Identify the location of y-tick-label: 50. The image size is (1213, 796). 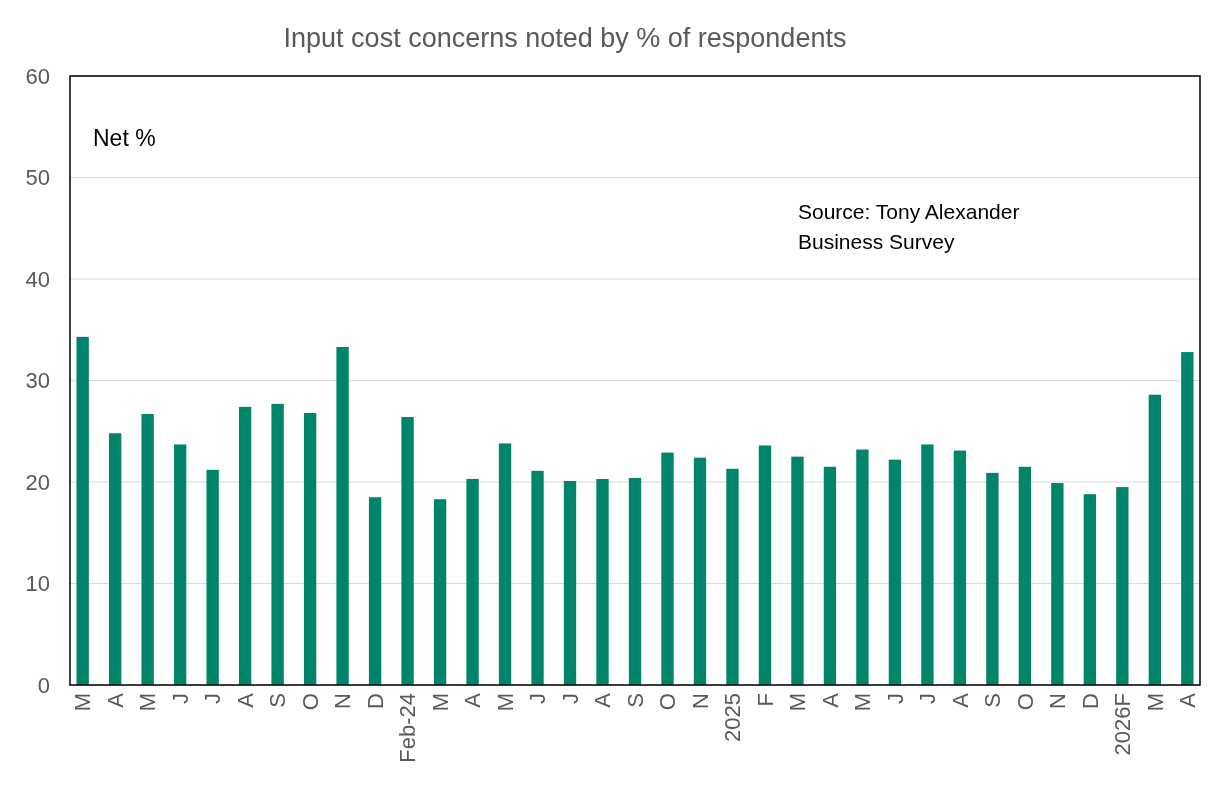
(37, 178).